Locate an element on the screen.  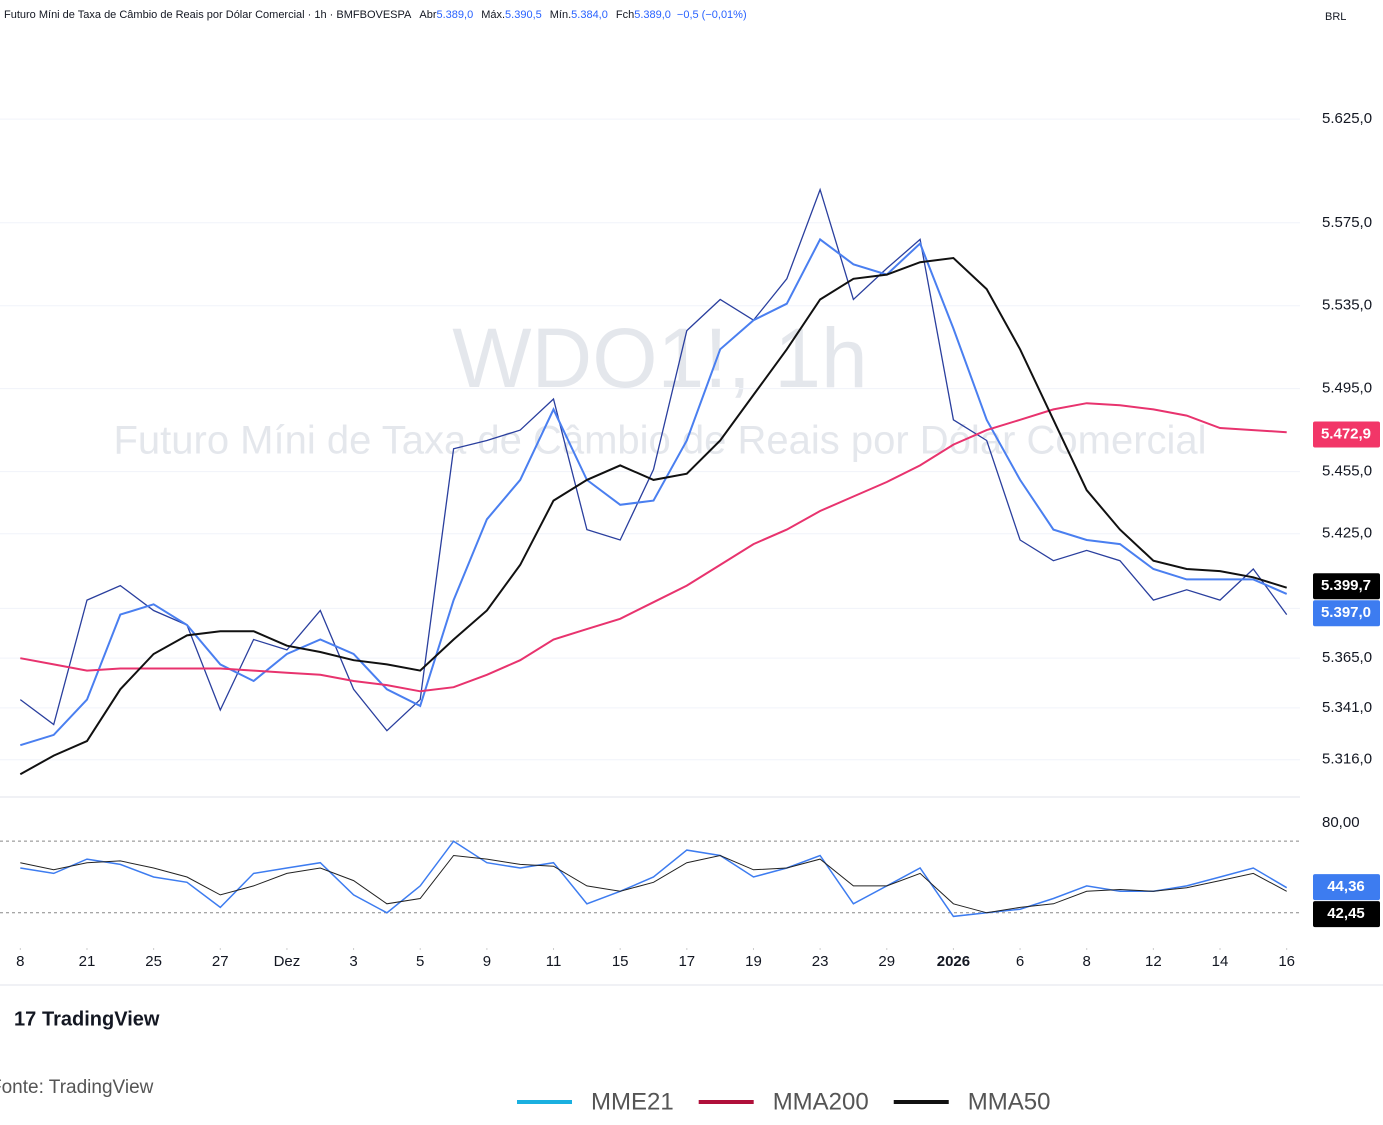
legend: MME21 MMA200 MMA50 is located at coordinates (783, 1101).